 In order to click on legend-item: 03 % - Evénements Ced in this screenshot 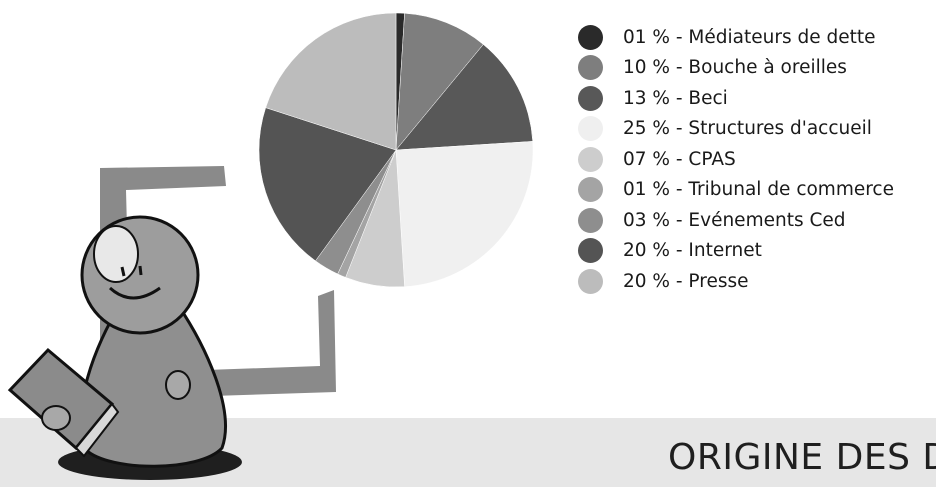, I will do `click(736, 220)`.